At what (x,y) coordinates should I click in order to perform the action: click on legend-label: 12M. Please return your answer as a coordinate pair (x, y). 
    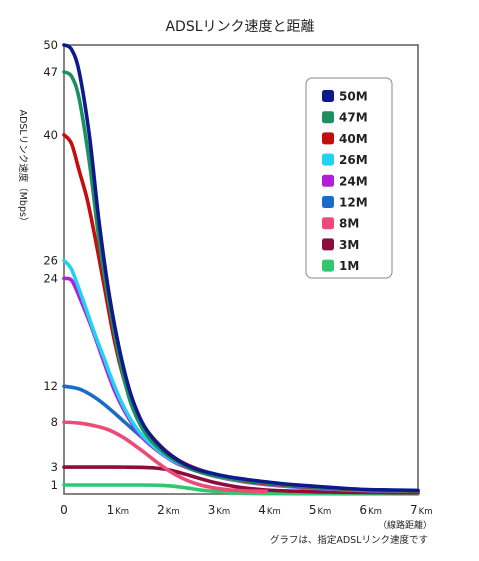
    Looking at the image, I should click on (353, 203).